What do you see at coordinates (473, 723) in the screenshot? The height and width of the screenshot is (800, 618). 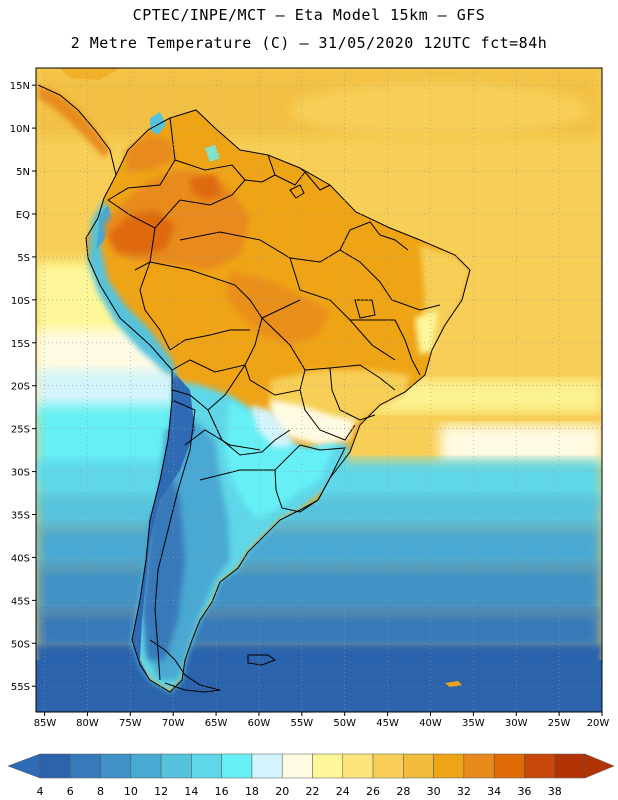 I see `lon-label: 35W` at bounding box center [473, 723].